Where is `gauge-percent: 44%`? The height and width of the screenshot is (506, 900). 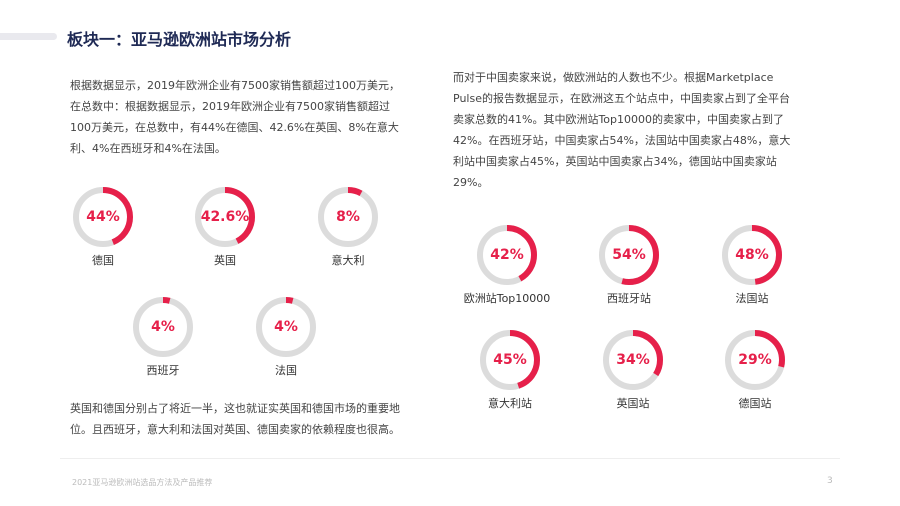
gauge-percent: 44% is located at coordinates (103, 217).